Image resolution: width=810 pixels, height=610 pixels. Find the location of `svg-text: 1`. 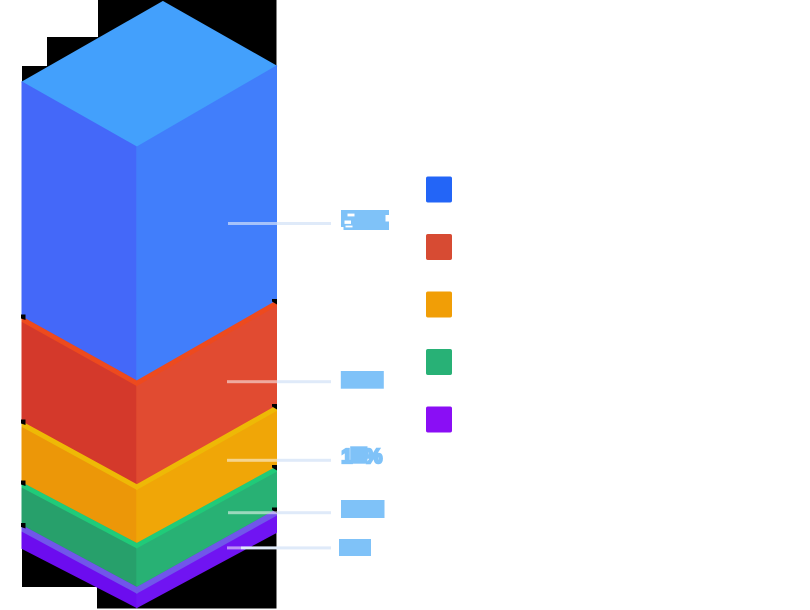

svg-text: 1 is located at coordinates (346, 457).